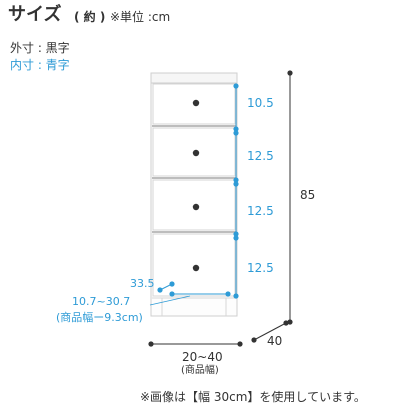 The height and width of the screenshot is (415, 415). I want to click on inner-depth-label: 33.5, so click(142, 283).